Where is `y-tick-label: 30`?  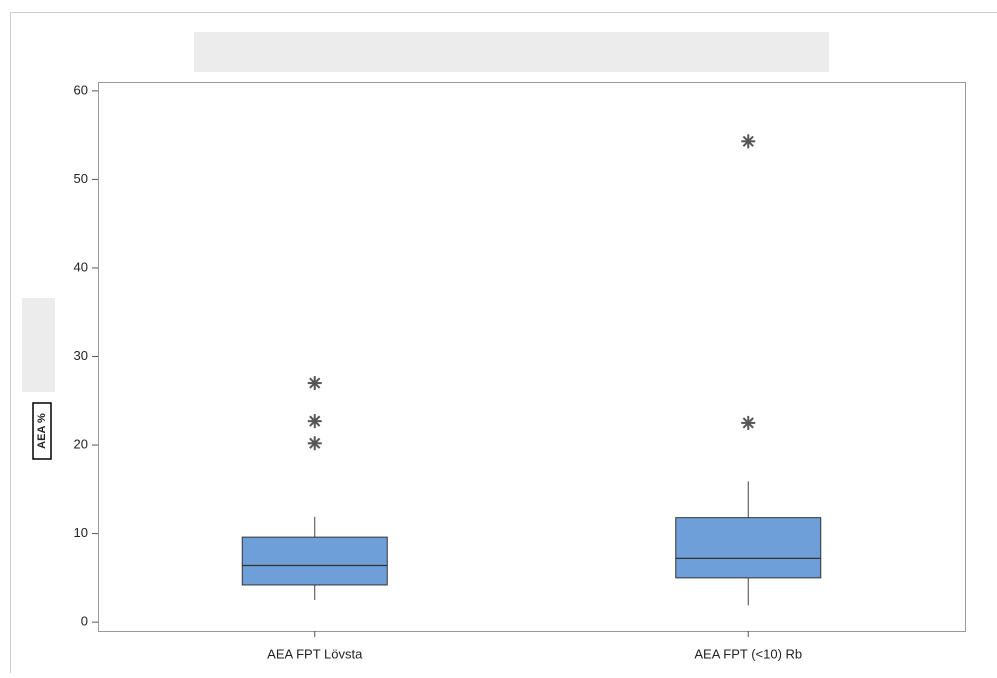 y-tick-label: 30 is located at coordinates (81, 355).